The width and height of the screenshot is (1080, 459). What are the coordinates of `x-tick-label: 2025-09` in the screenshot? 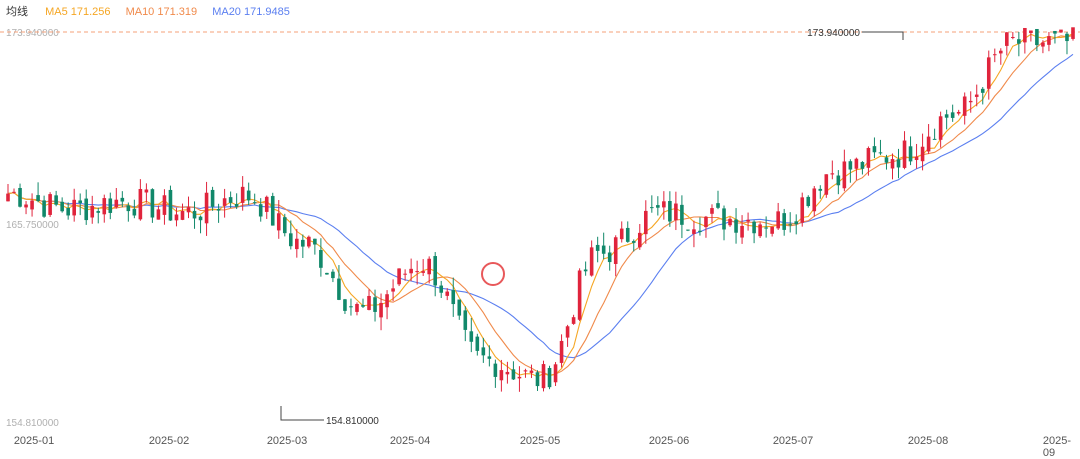 It's located at (1057, 447).